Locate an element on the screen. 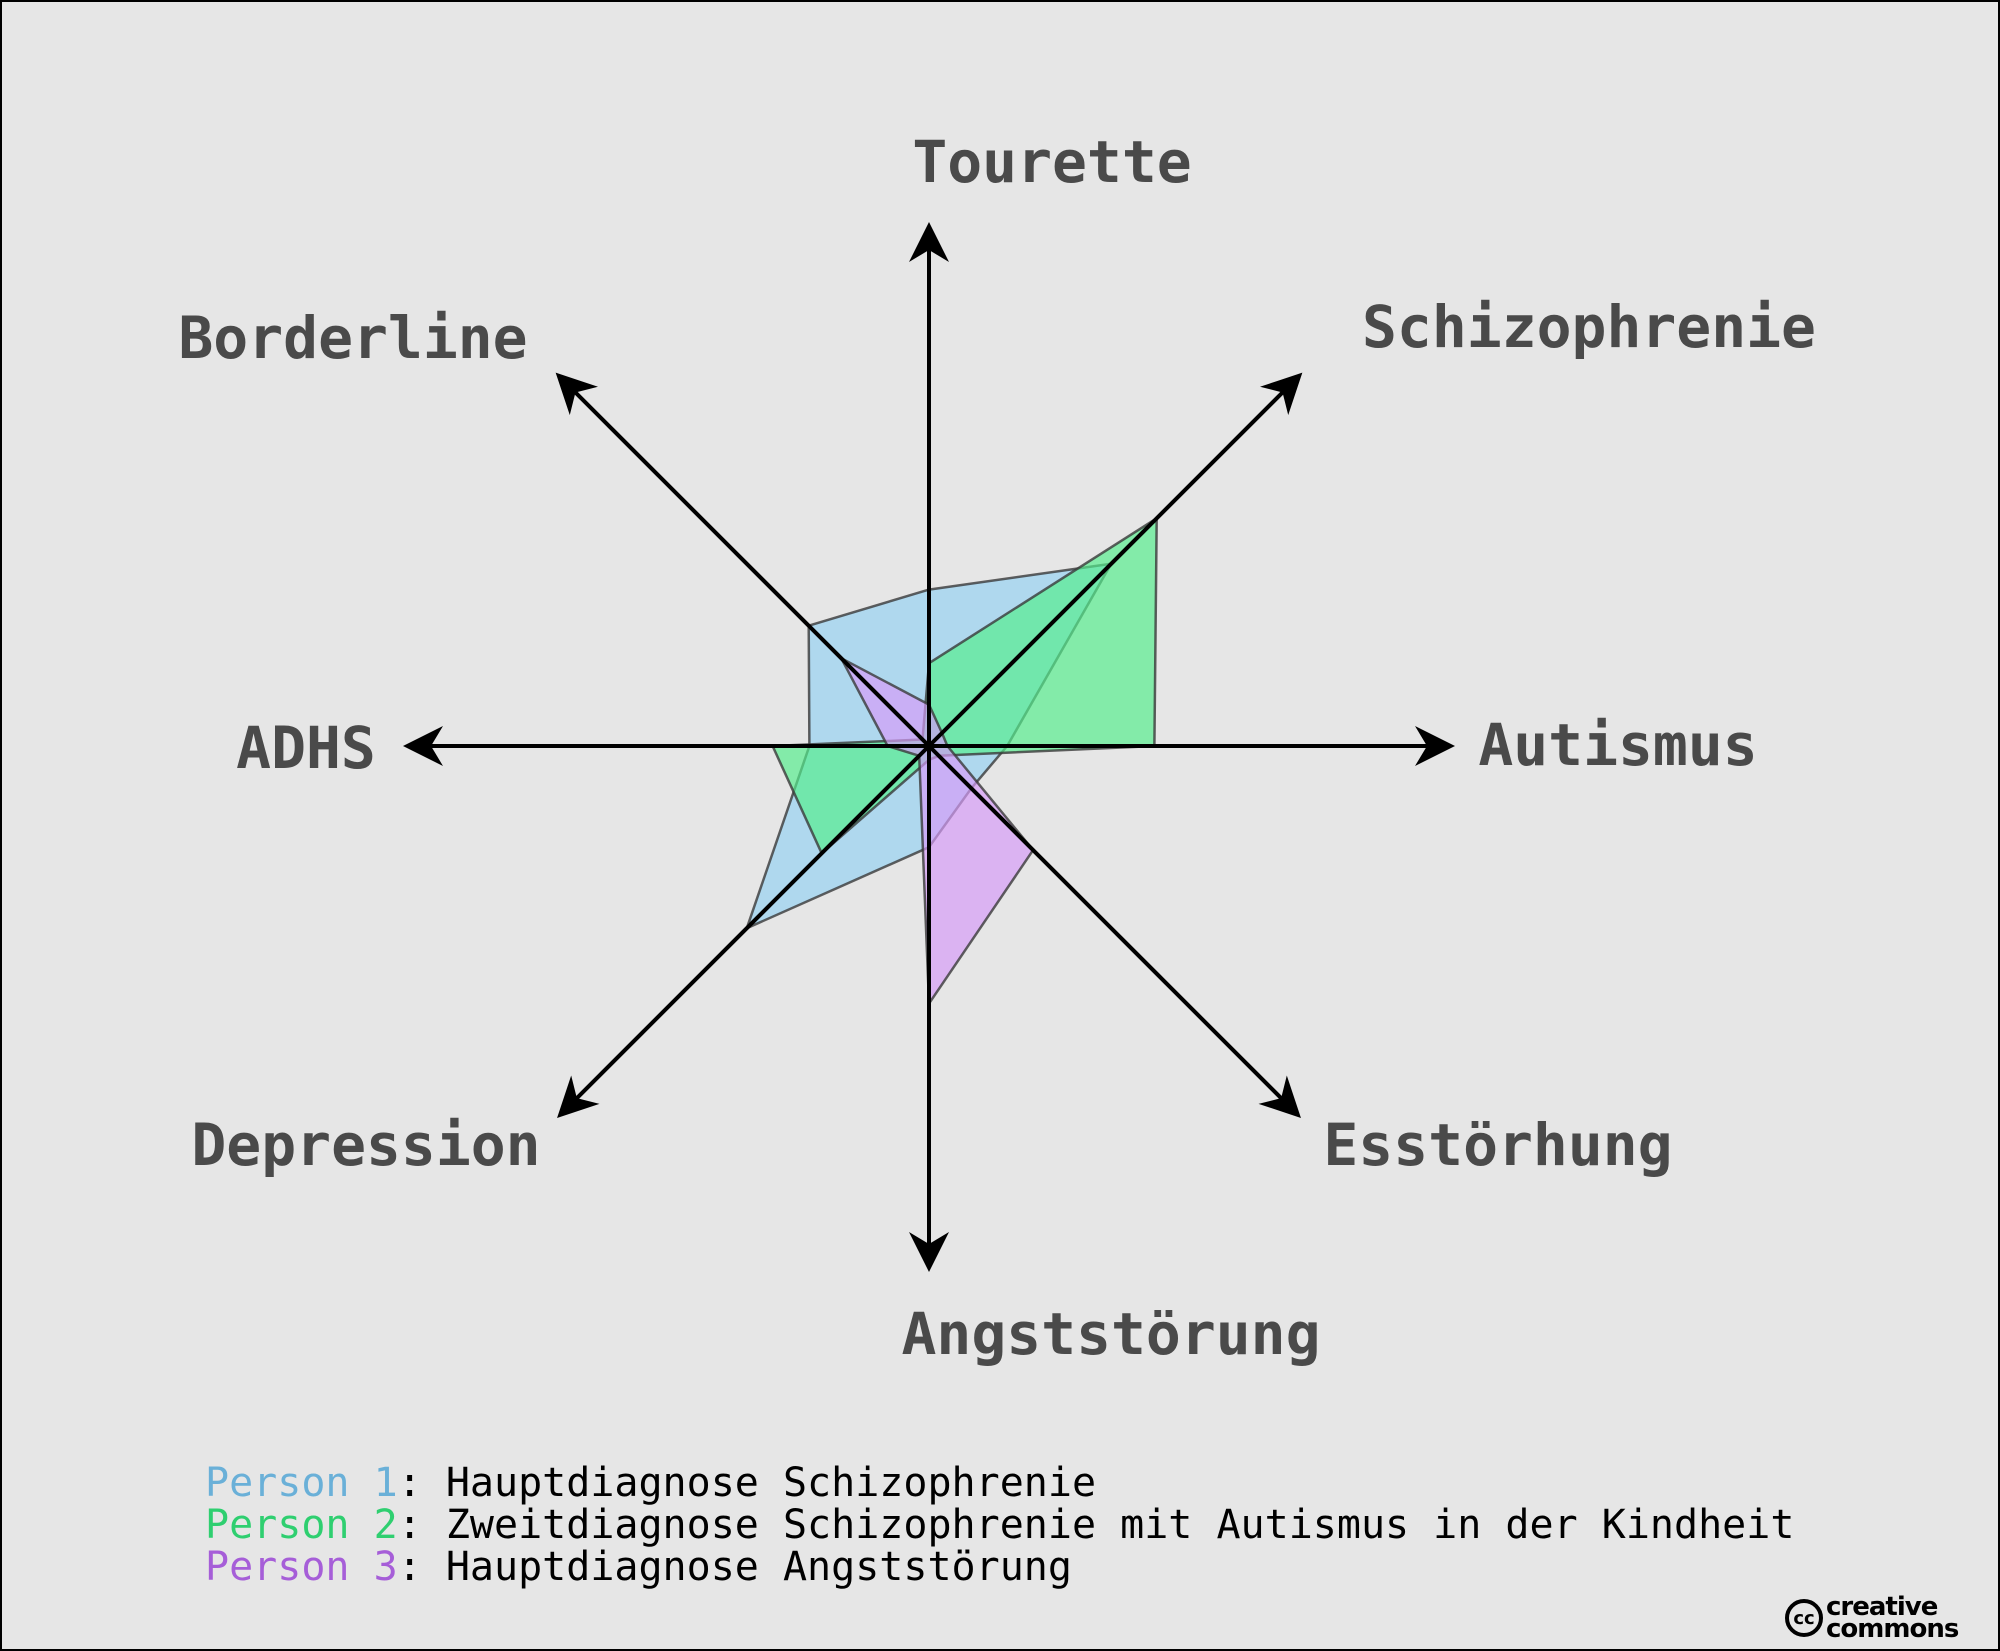 This screenshot has width=2000, height=1651. legend-description: : Hauptdiagnose Angststörung is located at coordinates (734, 1567).